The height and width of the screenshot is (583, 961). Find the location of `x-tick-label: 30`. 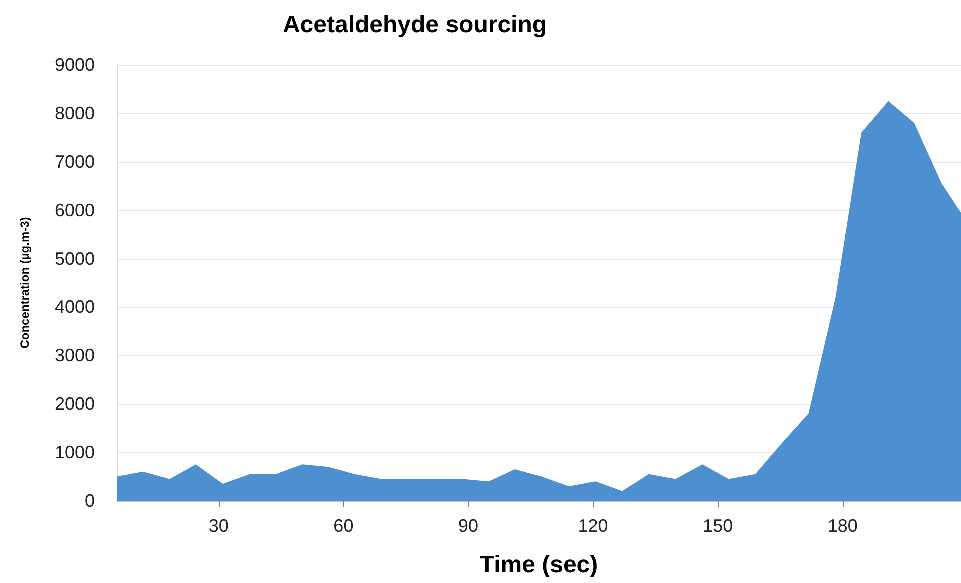

x-tick-label: 30 is located at coordinates (218, 526).